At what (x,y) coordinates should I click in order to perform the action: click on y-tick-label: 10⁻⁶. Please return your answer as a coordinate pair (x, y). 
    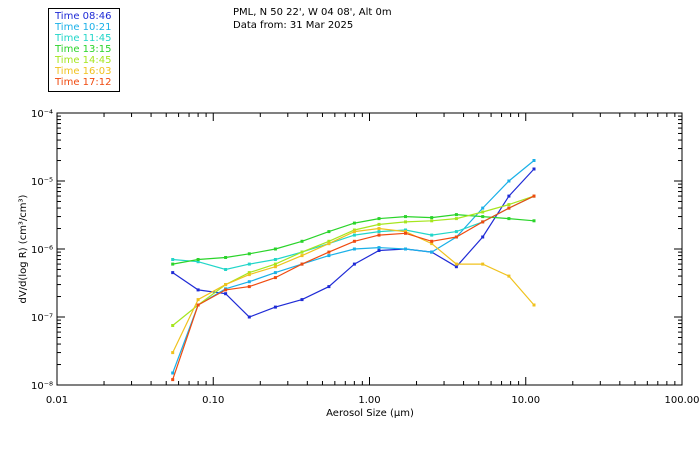
    Looking at the image, I should click on (42, 250).